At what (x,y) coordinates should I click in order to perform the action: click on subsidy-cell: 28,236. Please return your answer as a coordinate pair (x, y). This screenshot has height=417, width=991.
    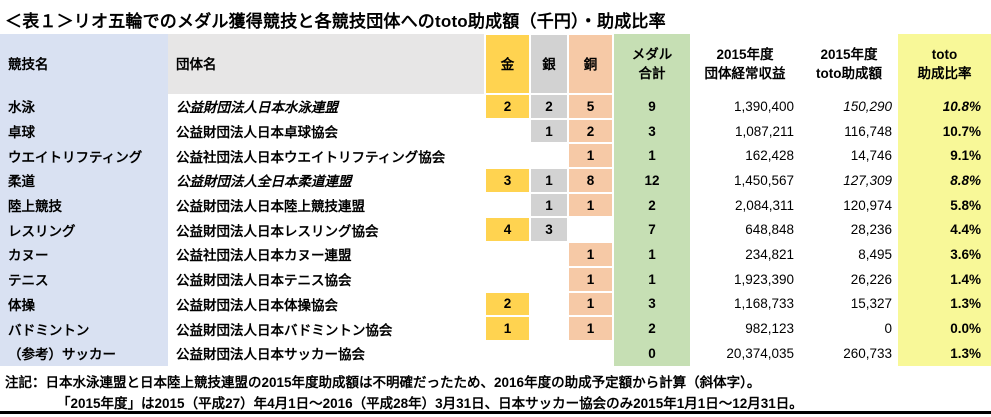
    Looking at the image, I should click on (871, 230).